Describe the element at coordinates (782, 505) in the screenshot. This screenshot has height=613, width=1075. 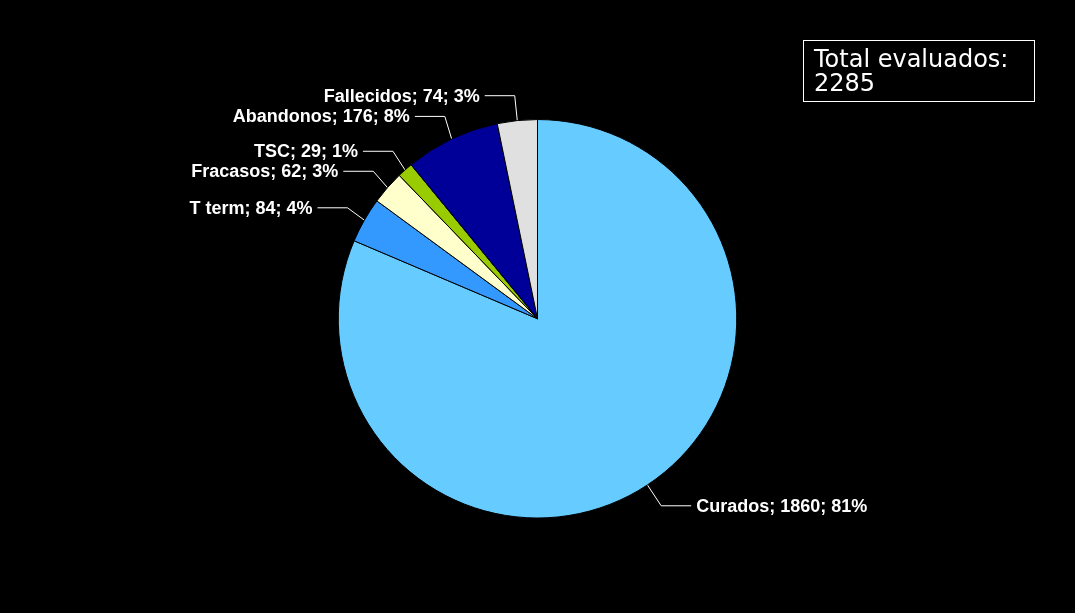
I see `slice-label: Curados; 1860; 81%` at that location.